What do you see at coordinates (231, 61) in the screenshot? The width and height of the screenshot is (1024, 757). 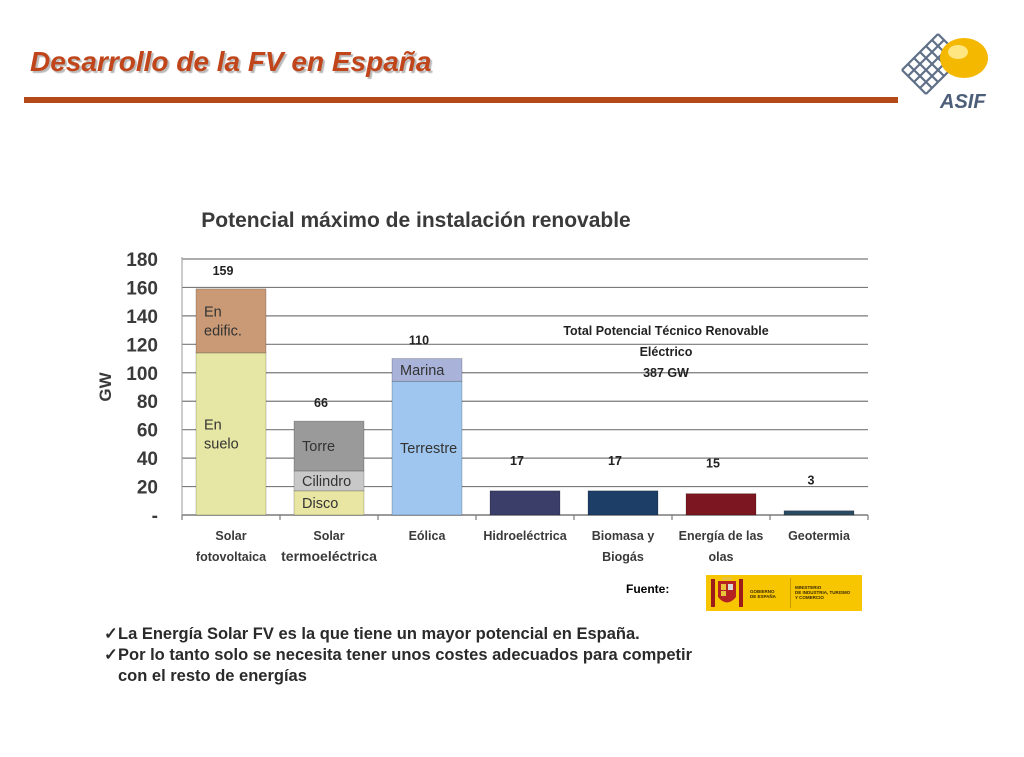 I see `slide-title: Desarrollo de la FV en España` at bounding box center [231, 61].